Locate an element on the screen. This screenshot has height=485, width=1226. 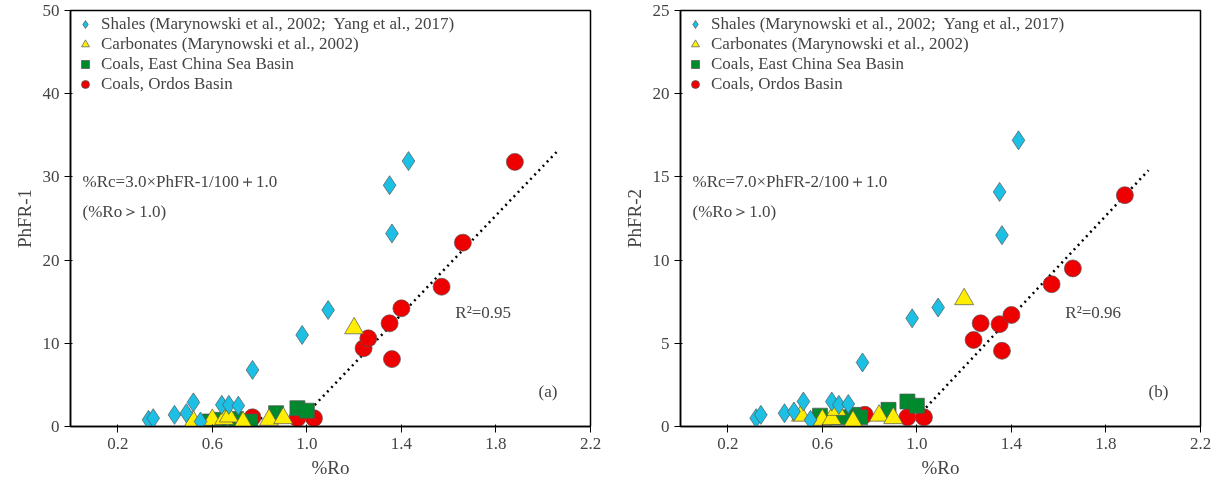
annotation: %Rc=7.0×PhFR-2/100＋1.0 is located at coordinates (790, 182).